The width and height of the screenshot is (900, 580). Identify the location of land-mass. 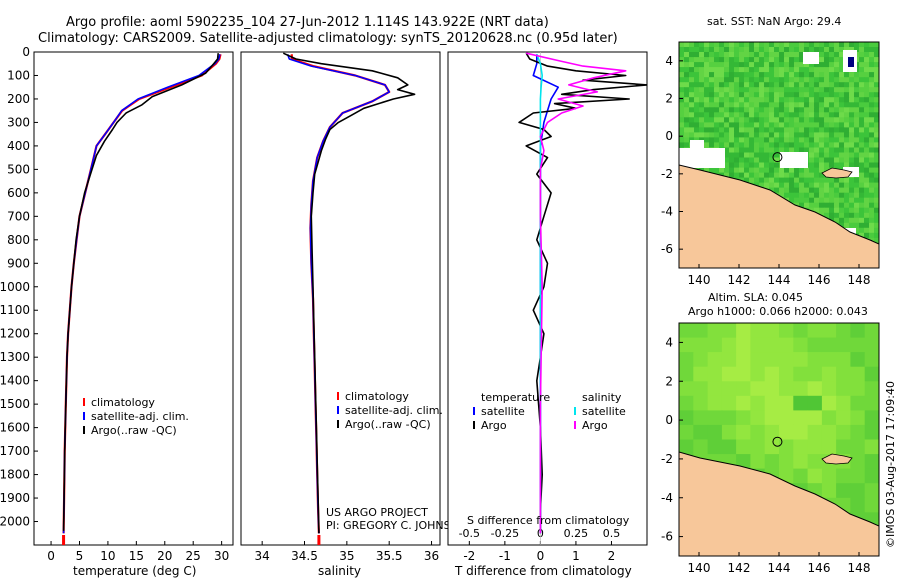
(779, 216).